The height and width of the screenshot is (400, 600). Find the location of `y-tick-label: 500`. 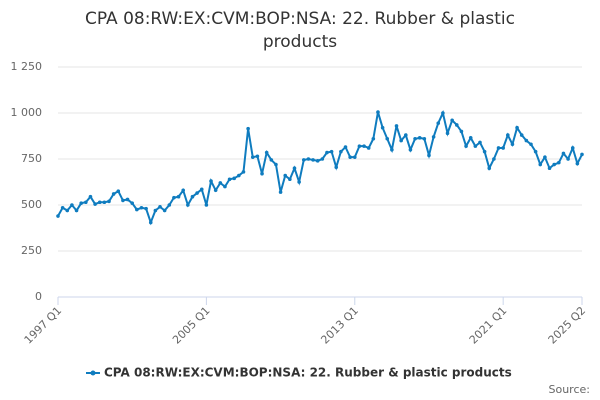

y-tick-label: 500 is located at coordinates (31, 204).